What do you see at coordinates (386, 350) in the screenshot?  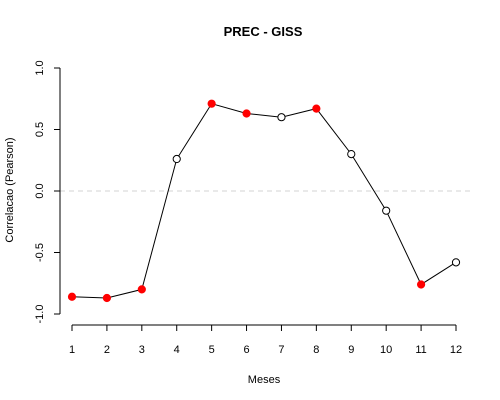 I see `x-tick-label-10: 10` at bounding box center [386, 350].